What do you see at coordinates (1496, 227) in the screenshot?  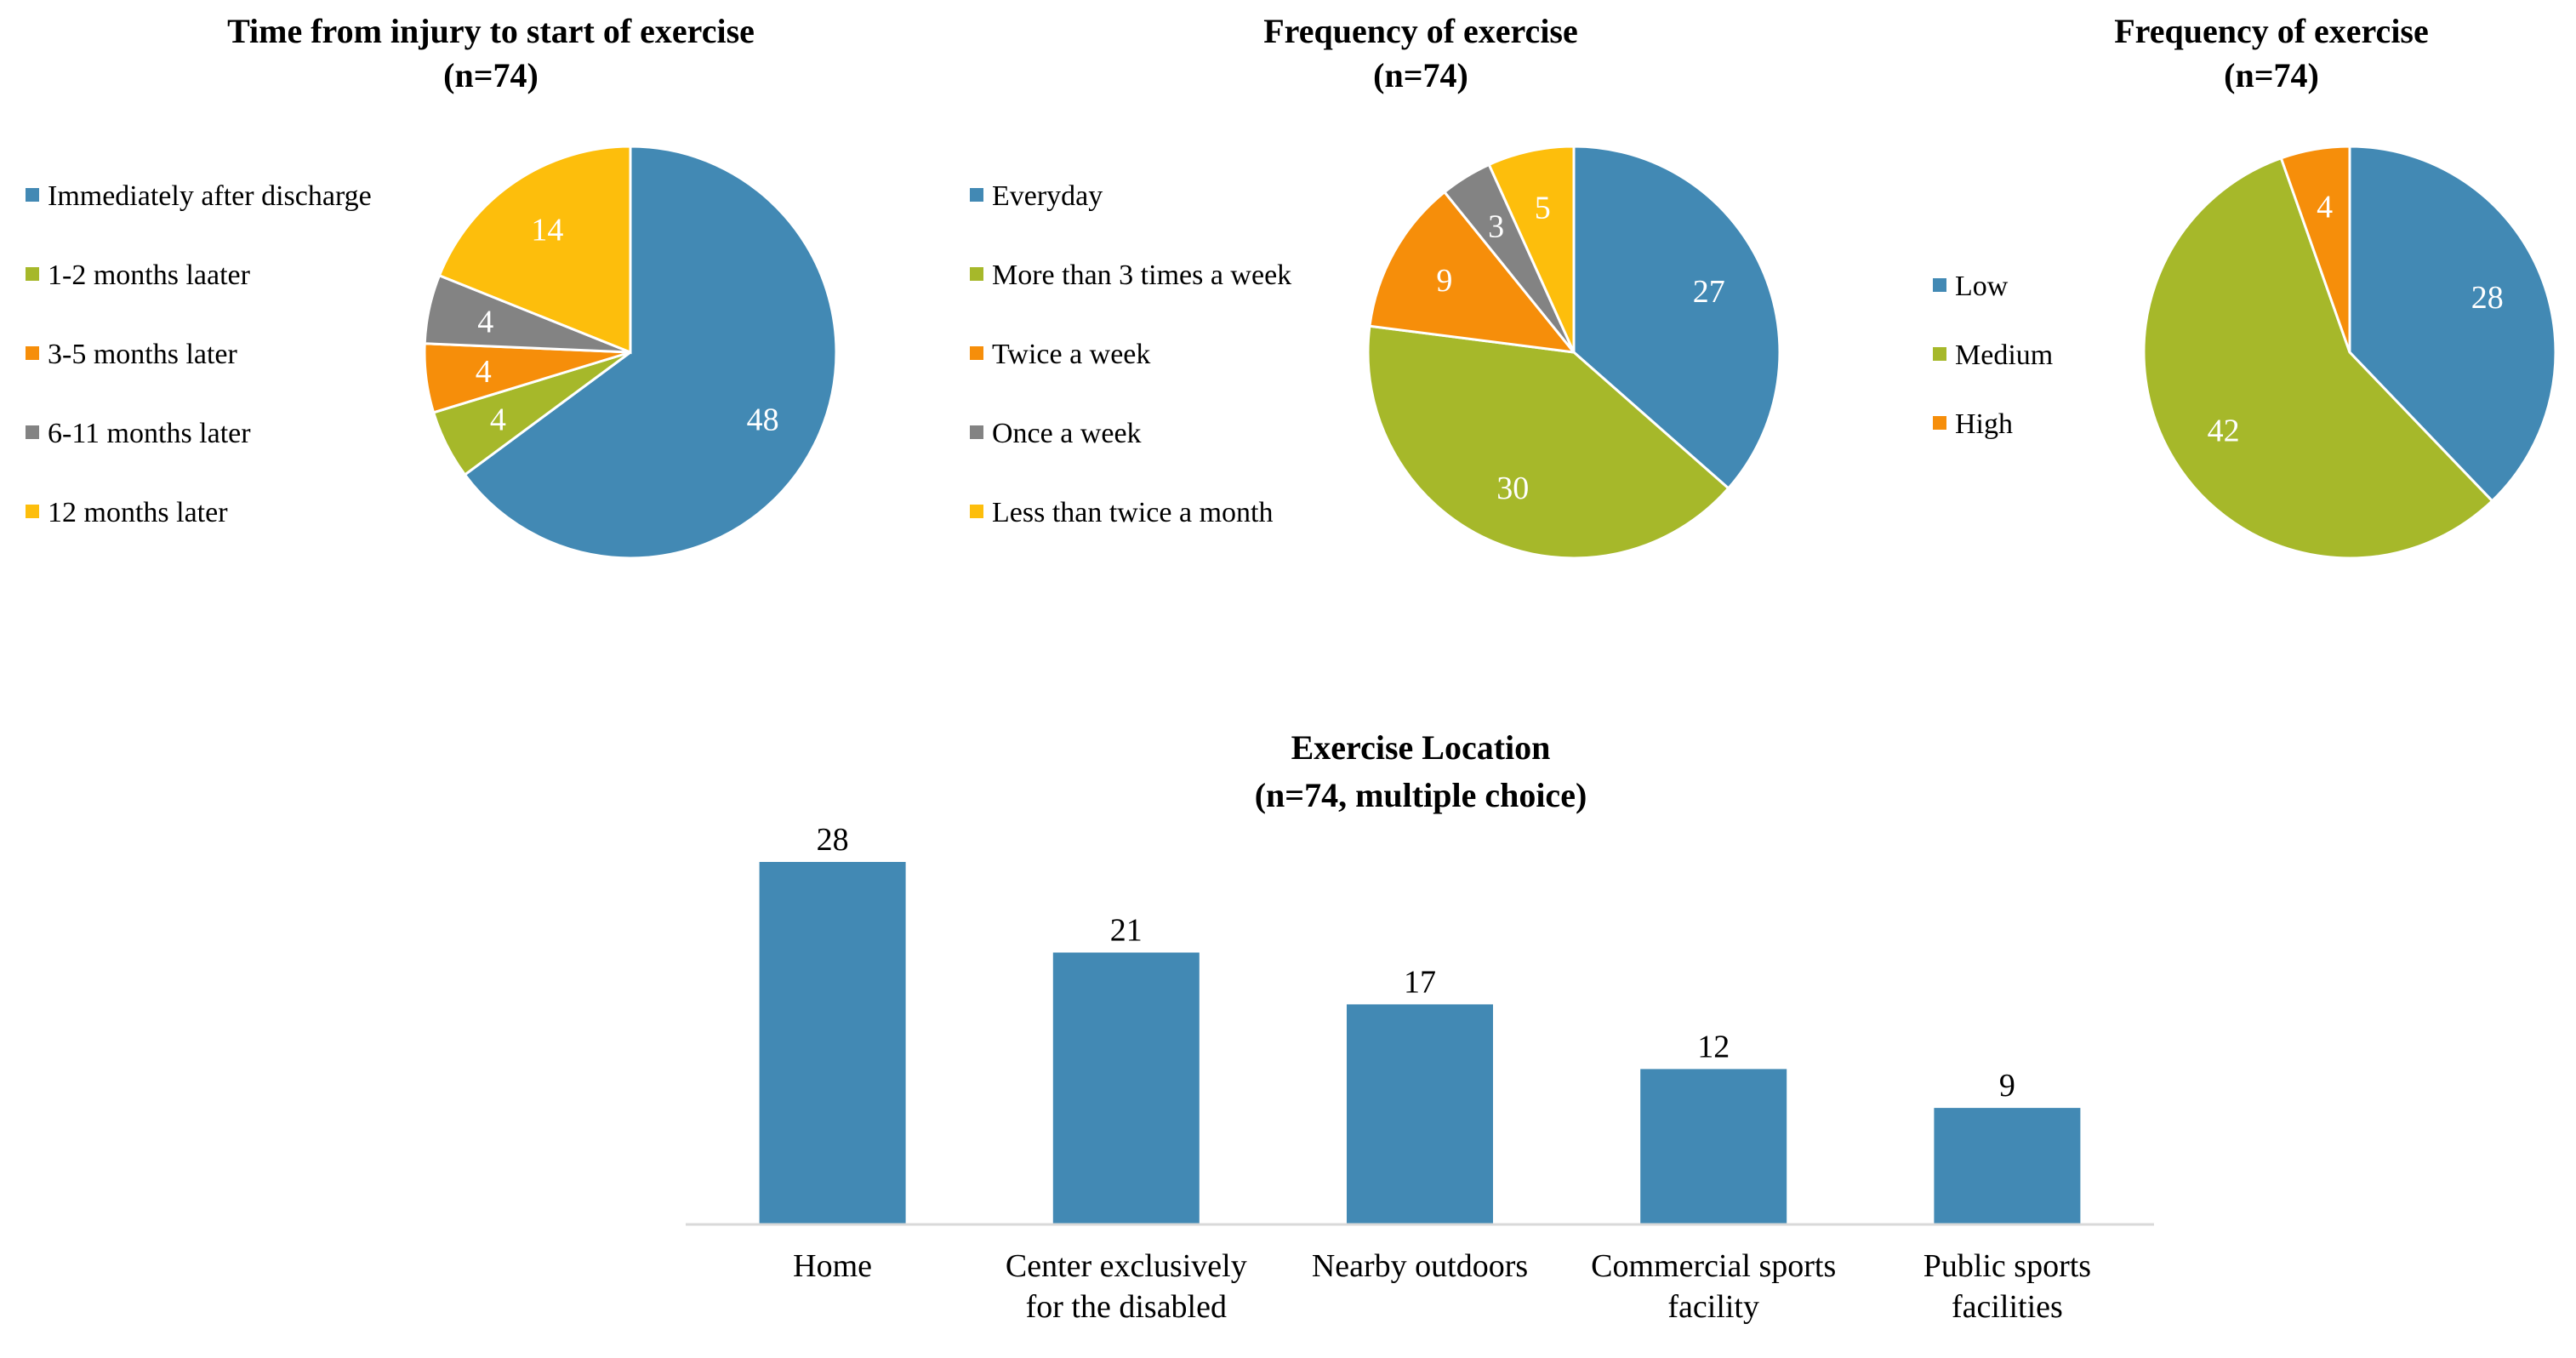 I see `data-label: 3` at bounding box center [1496, 227].